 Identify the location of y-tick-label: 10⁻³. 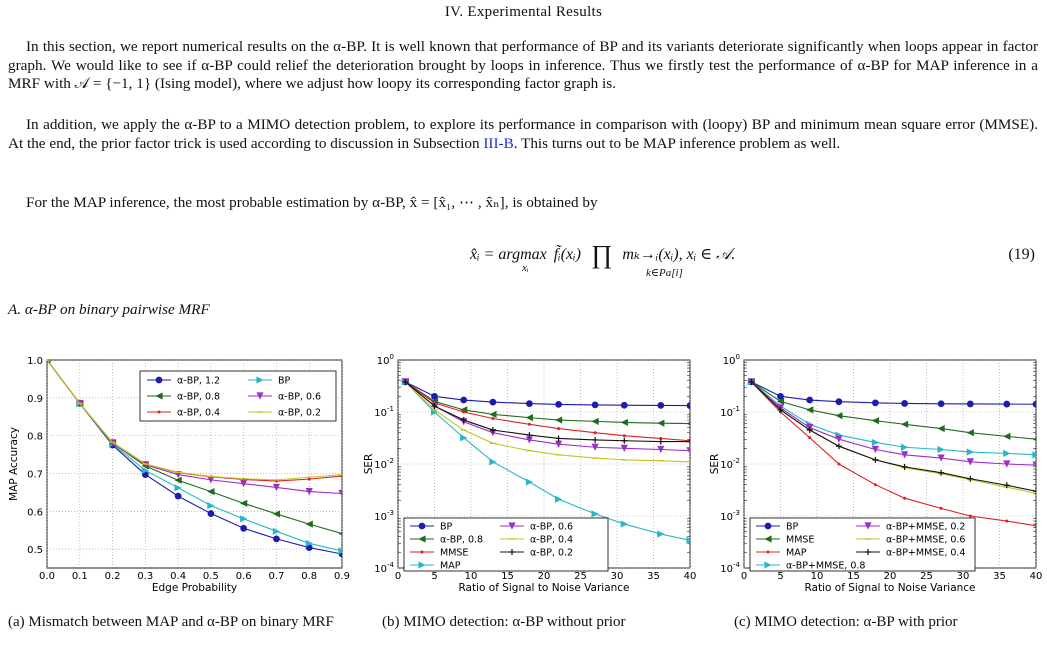
(384, 516).